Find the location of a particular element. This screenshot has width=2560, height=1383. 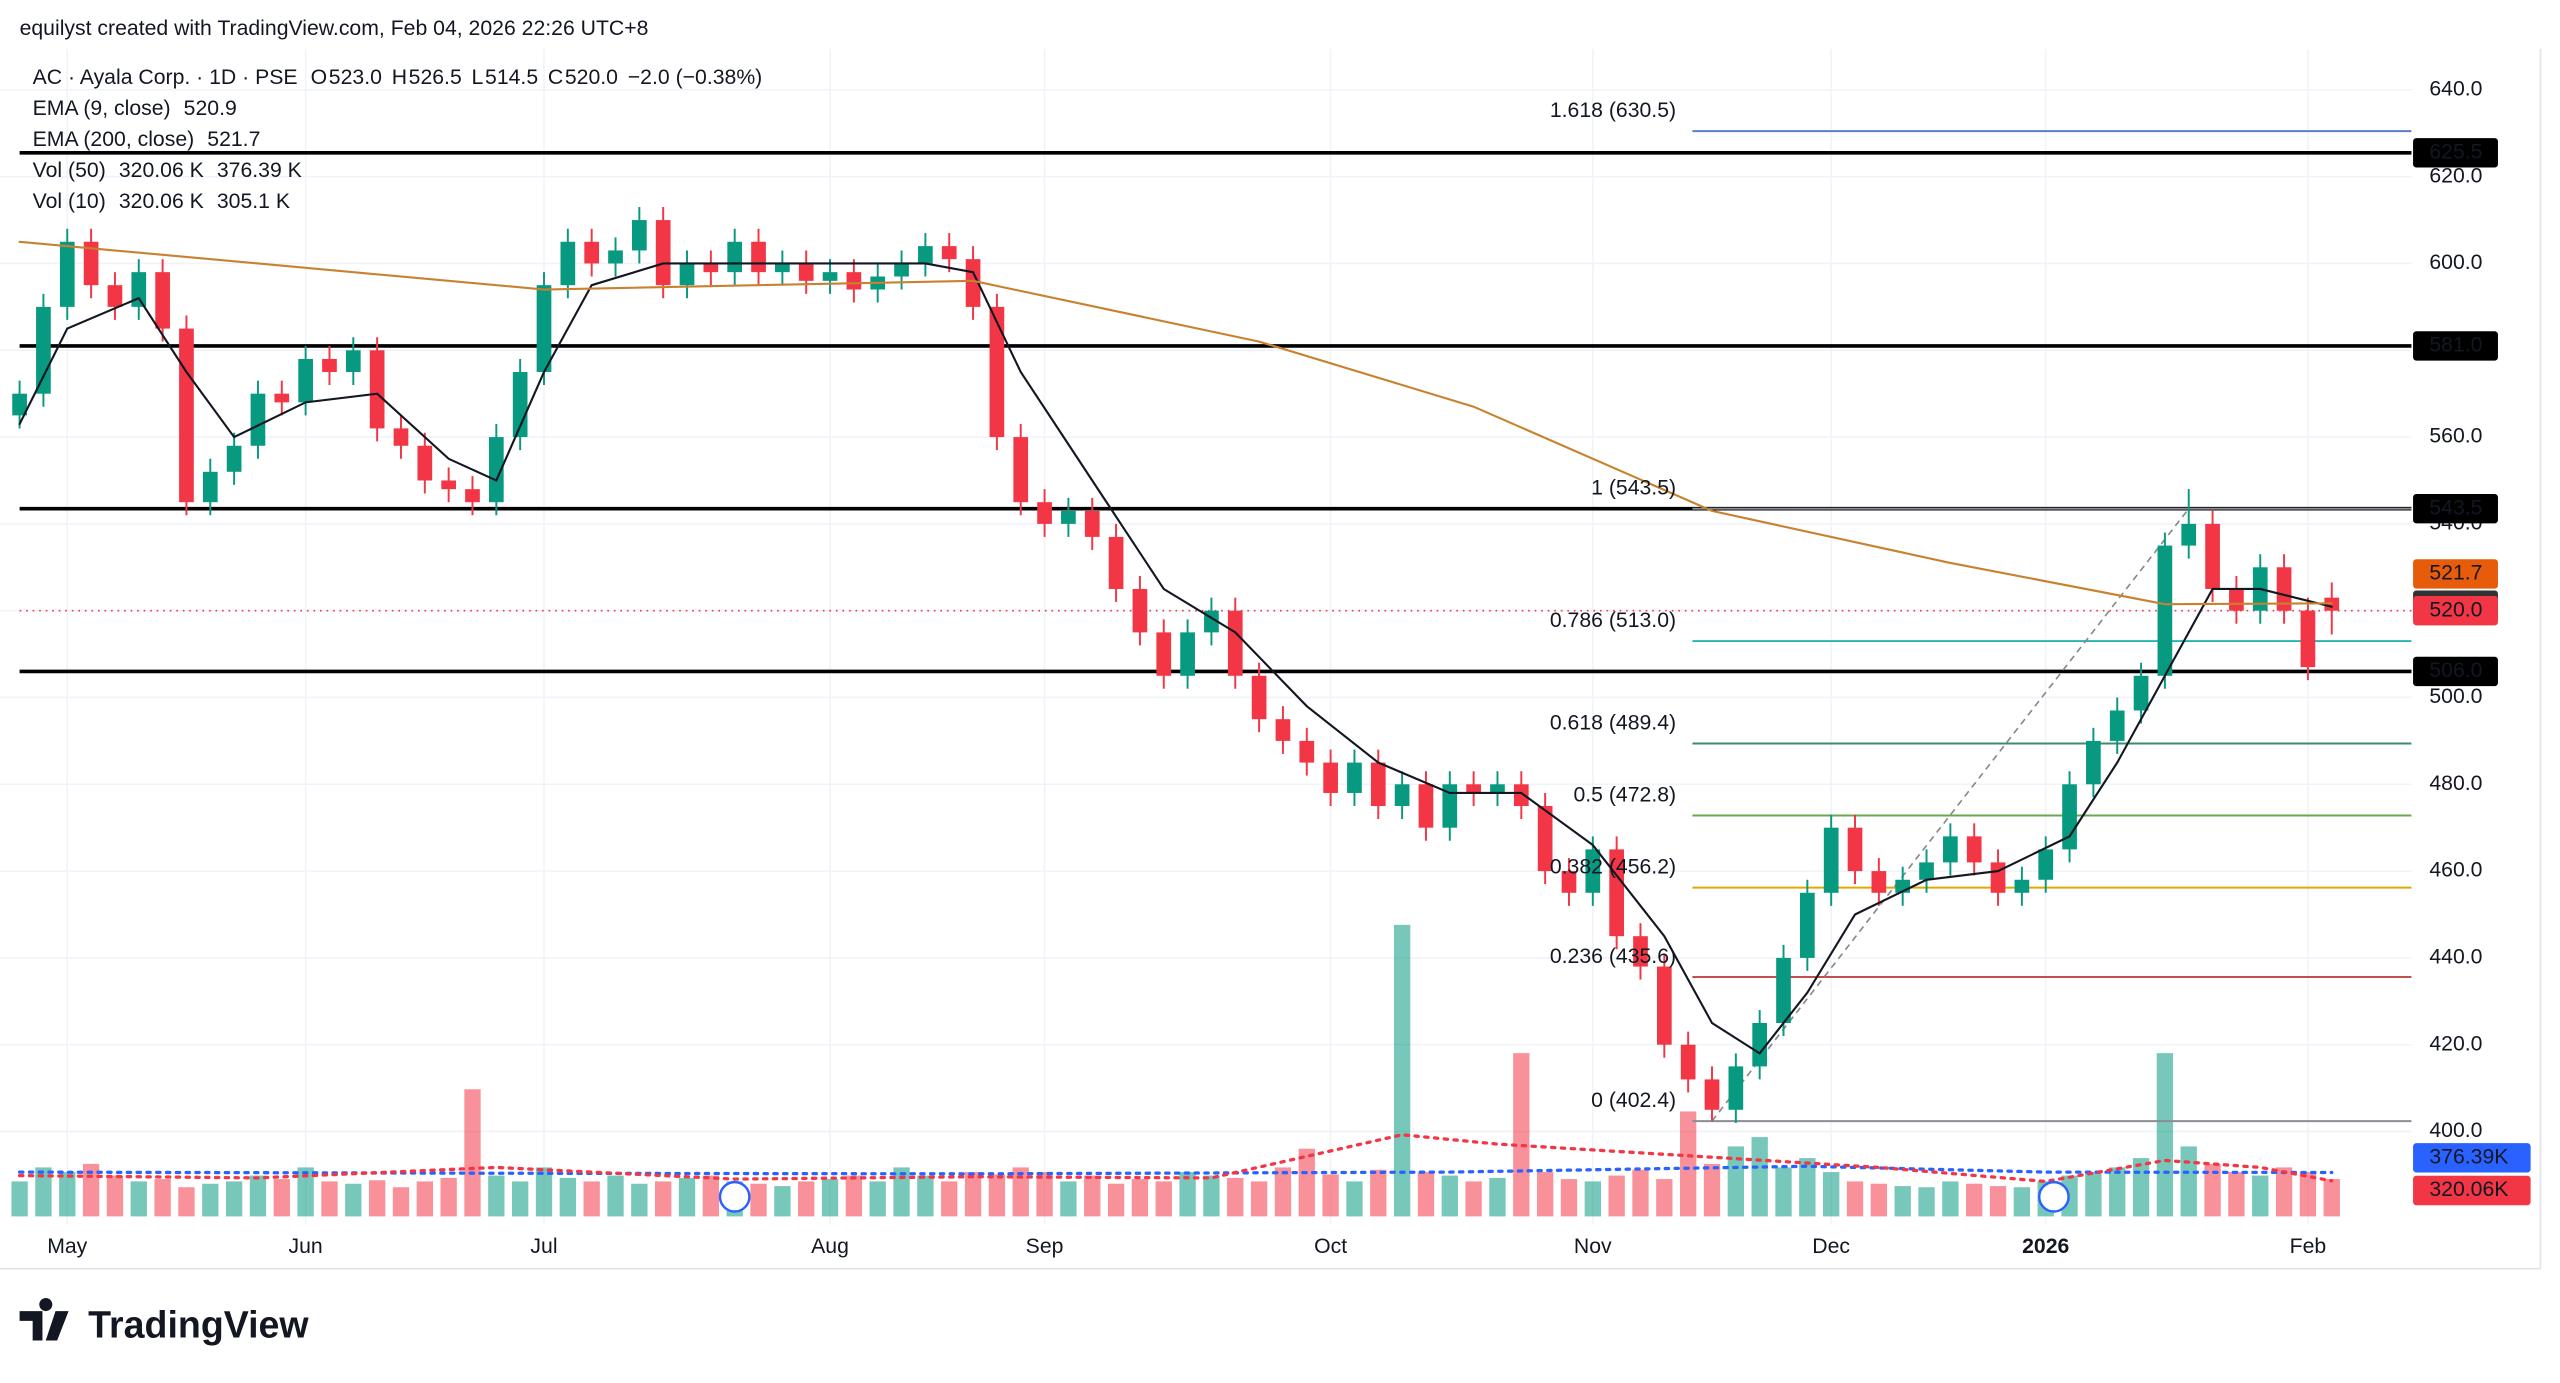

symbol: AC · Ayala Corp. · 1D · PSE is located at coordinates (165, 77).